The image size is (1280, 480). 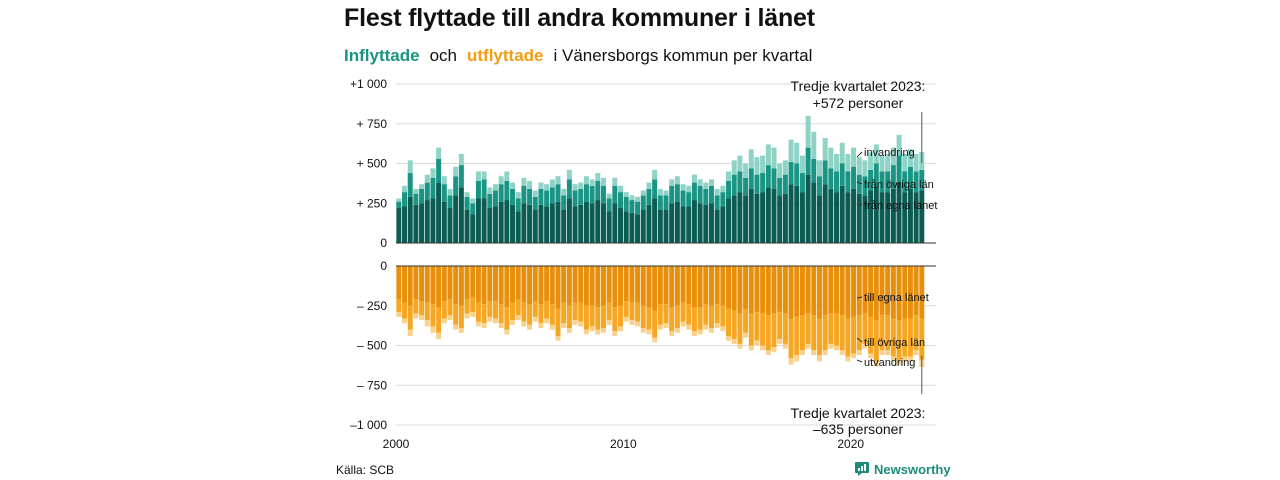 What do you see at coordinates (858, 103) in the screenshot?
I see `annotation-top-line2: +572 personer` at bounding box center [858, 103].